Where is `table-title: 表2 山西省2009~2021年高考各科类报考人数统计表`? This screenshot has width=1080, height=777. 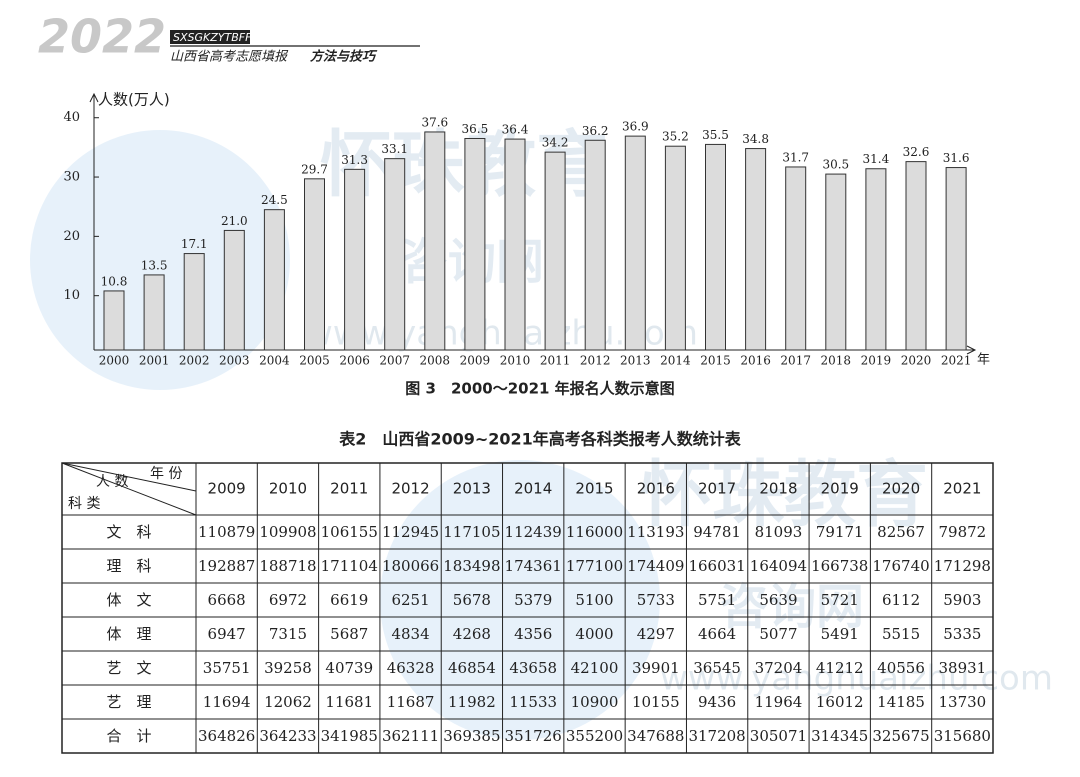
table-title: 表2 山西省2009~2021年高考各科类报考人数统计表 is located at coordinates (540, 439).